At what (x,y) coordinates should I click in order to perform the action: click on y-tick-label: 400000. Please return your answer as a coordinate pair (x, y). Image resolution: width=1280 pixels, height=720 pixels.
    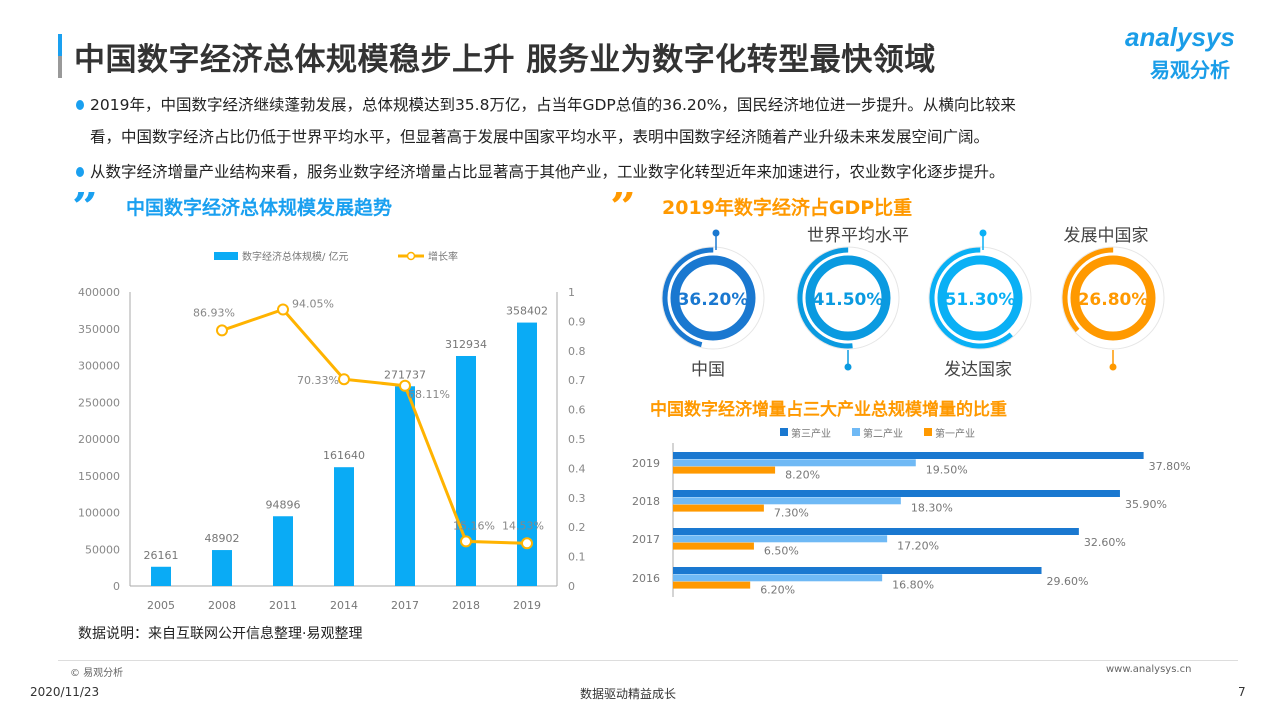
    Looking at the image, I should click on (99, 292).